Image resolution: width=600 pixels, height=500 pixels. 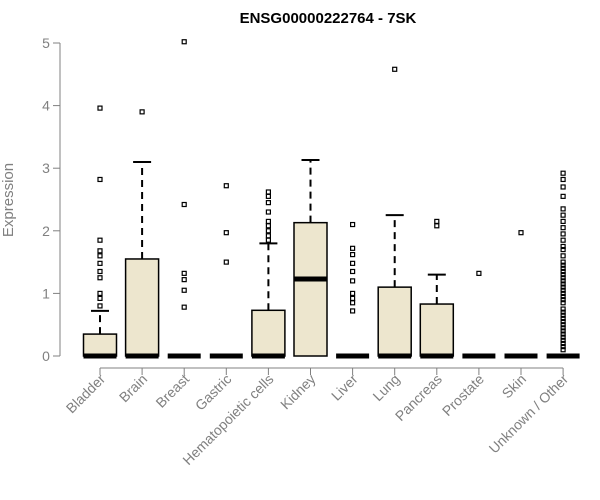 What do you see at coordinates (133, 388) in the screenshot?
I see `category-label-1: Brain` at bounding box center [133, 388].